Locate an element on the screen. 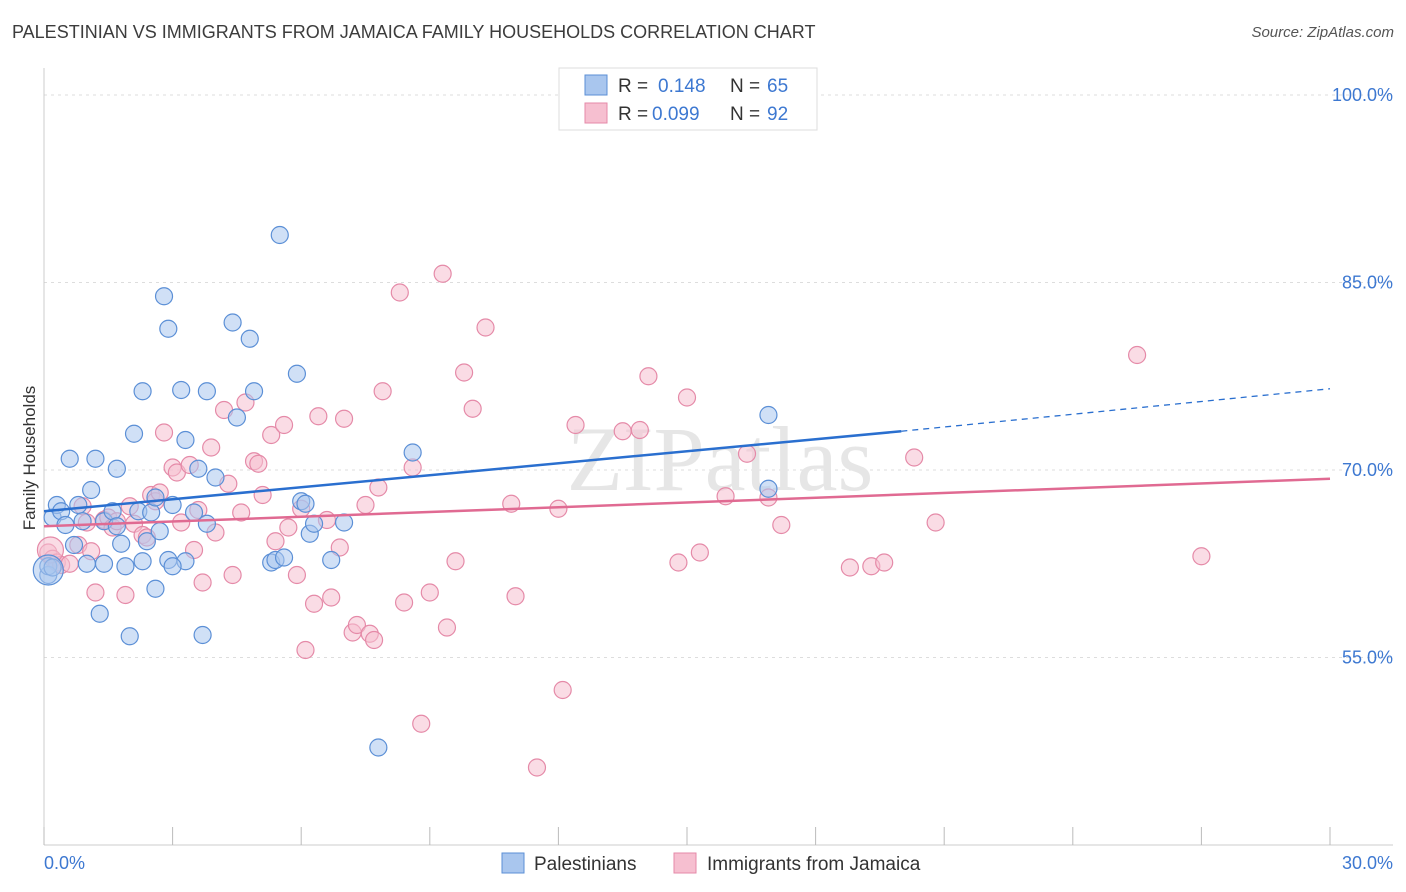 The width and height of the screenshot is (1406, 892). point-palestinian-cluster is located at coordinates (48, 570).